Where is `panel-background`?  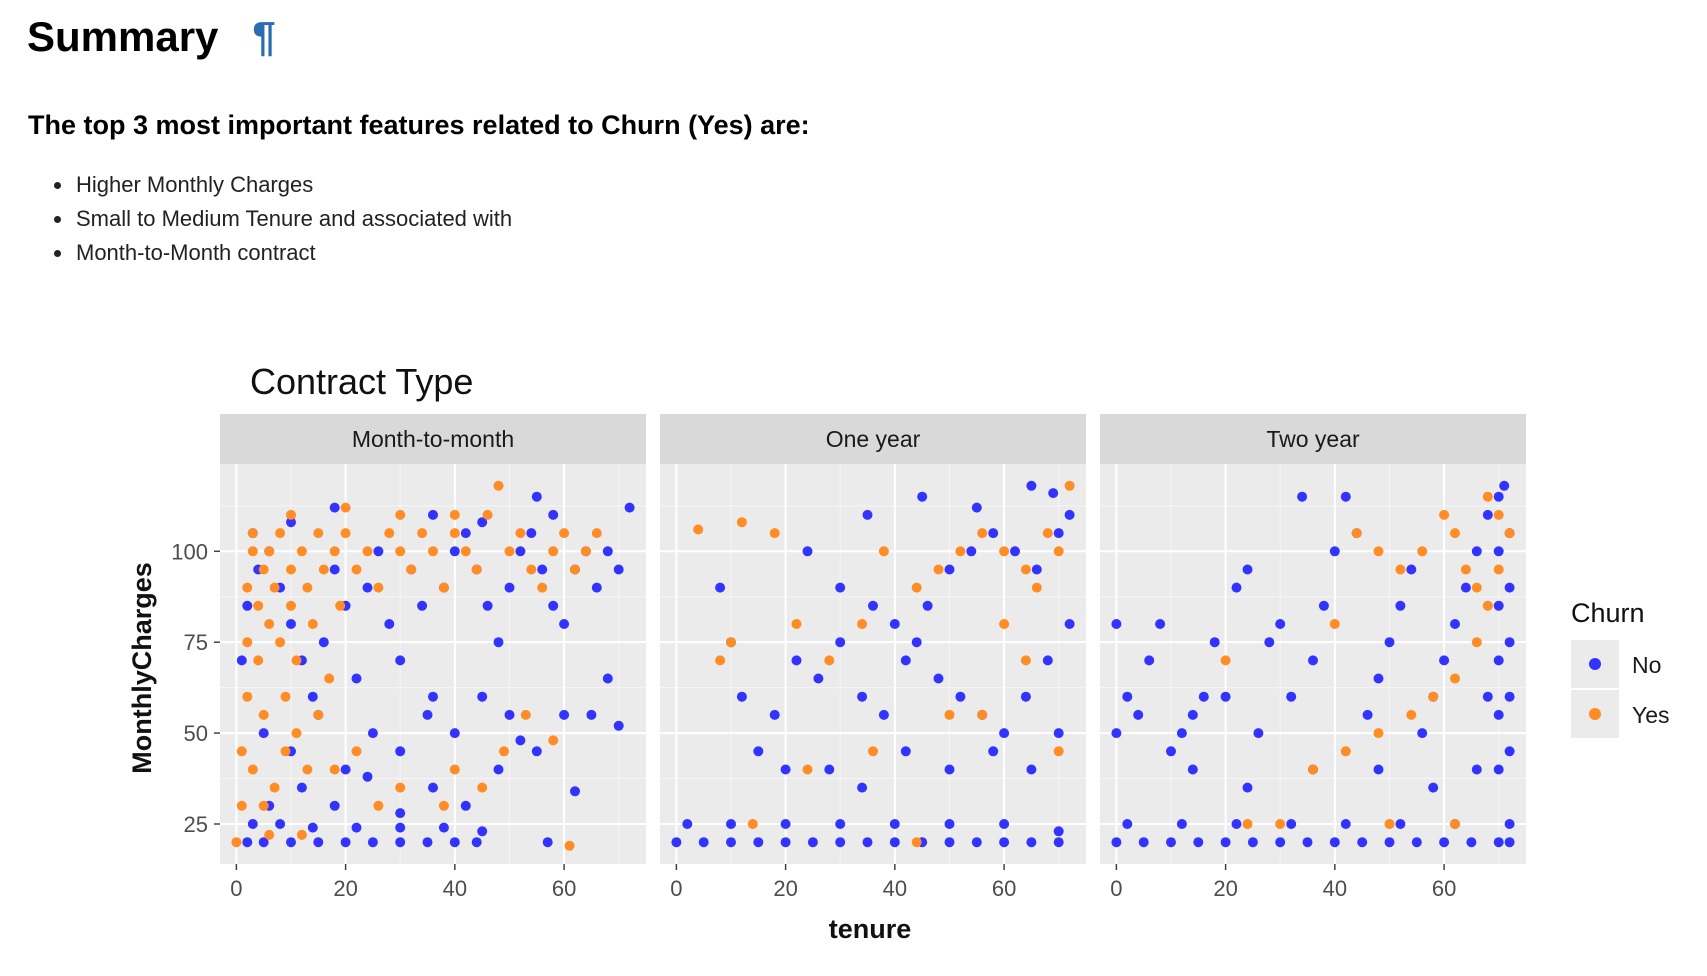
panel-background is located at coordinates (433, 664).